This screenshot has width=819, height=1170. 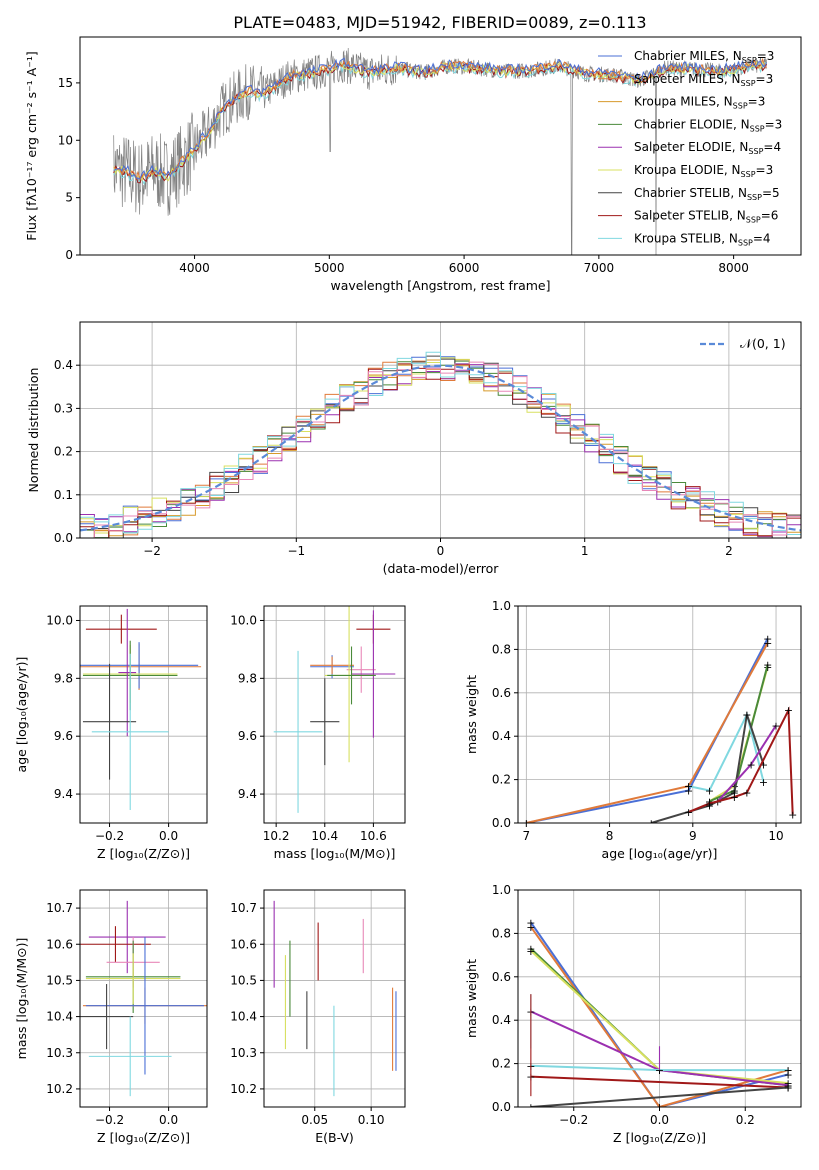 What do you see at coordinates (440, 118) in the screenshot?
I see `model-spectrum-chabrier_miles` at bounding box center [440, 118].